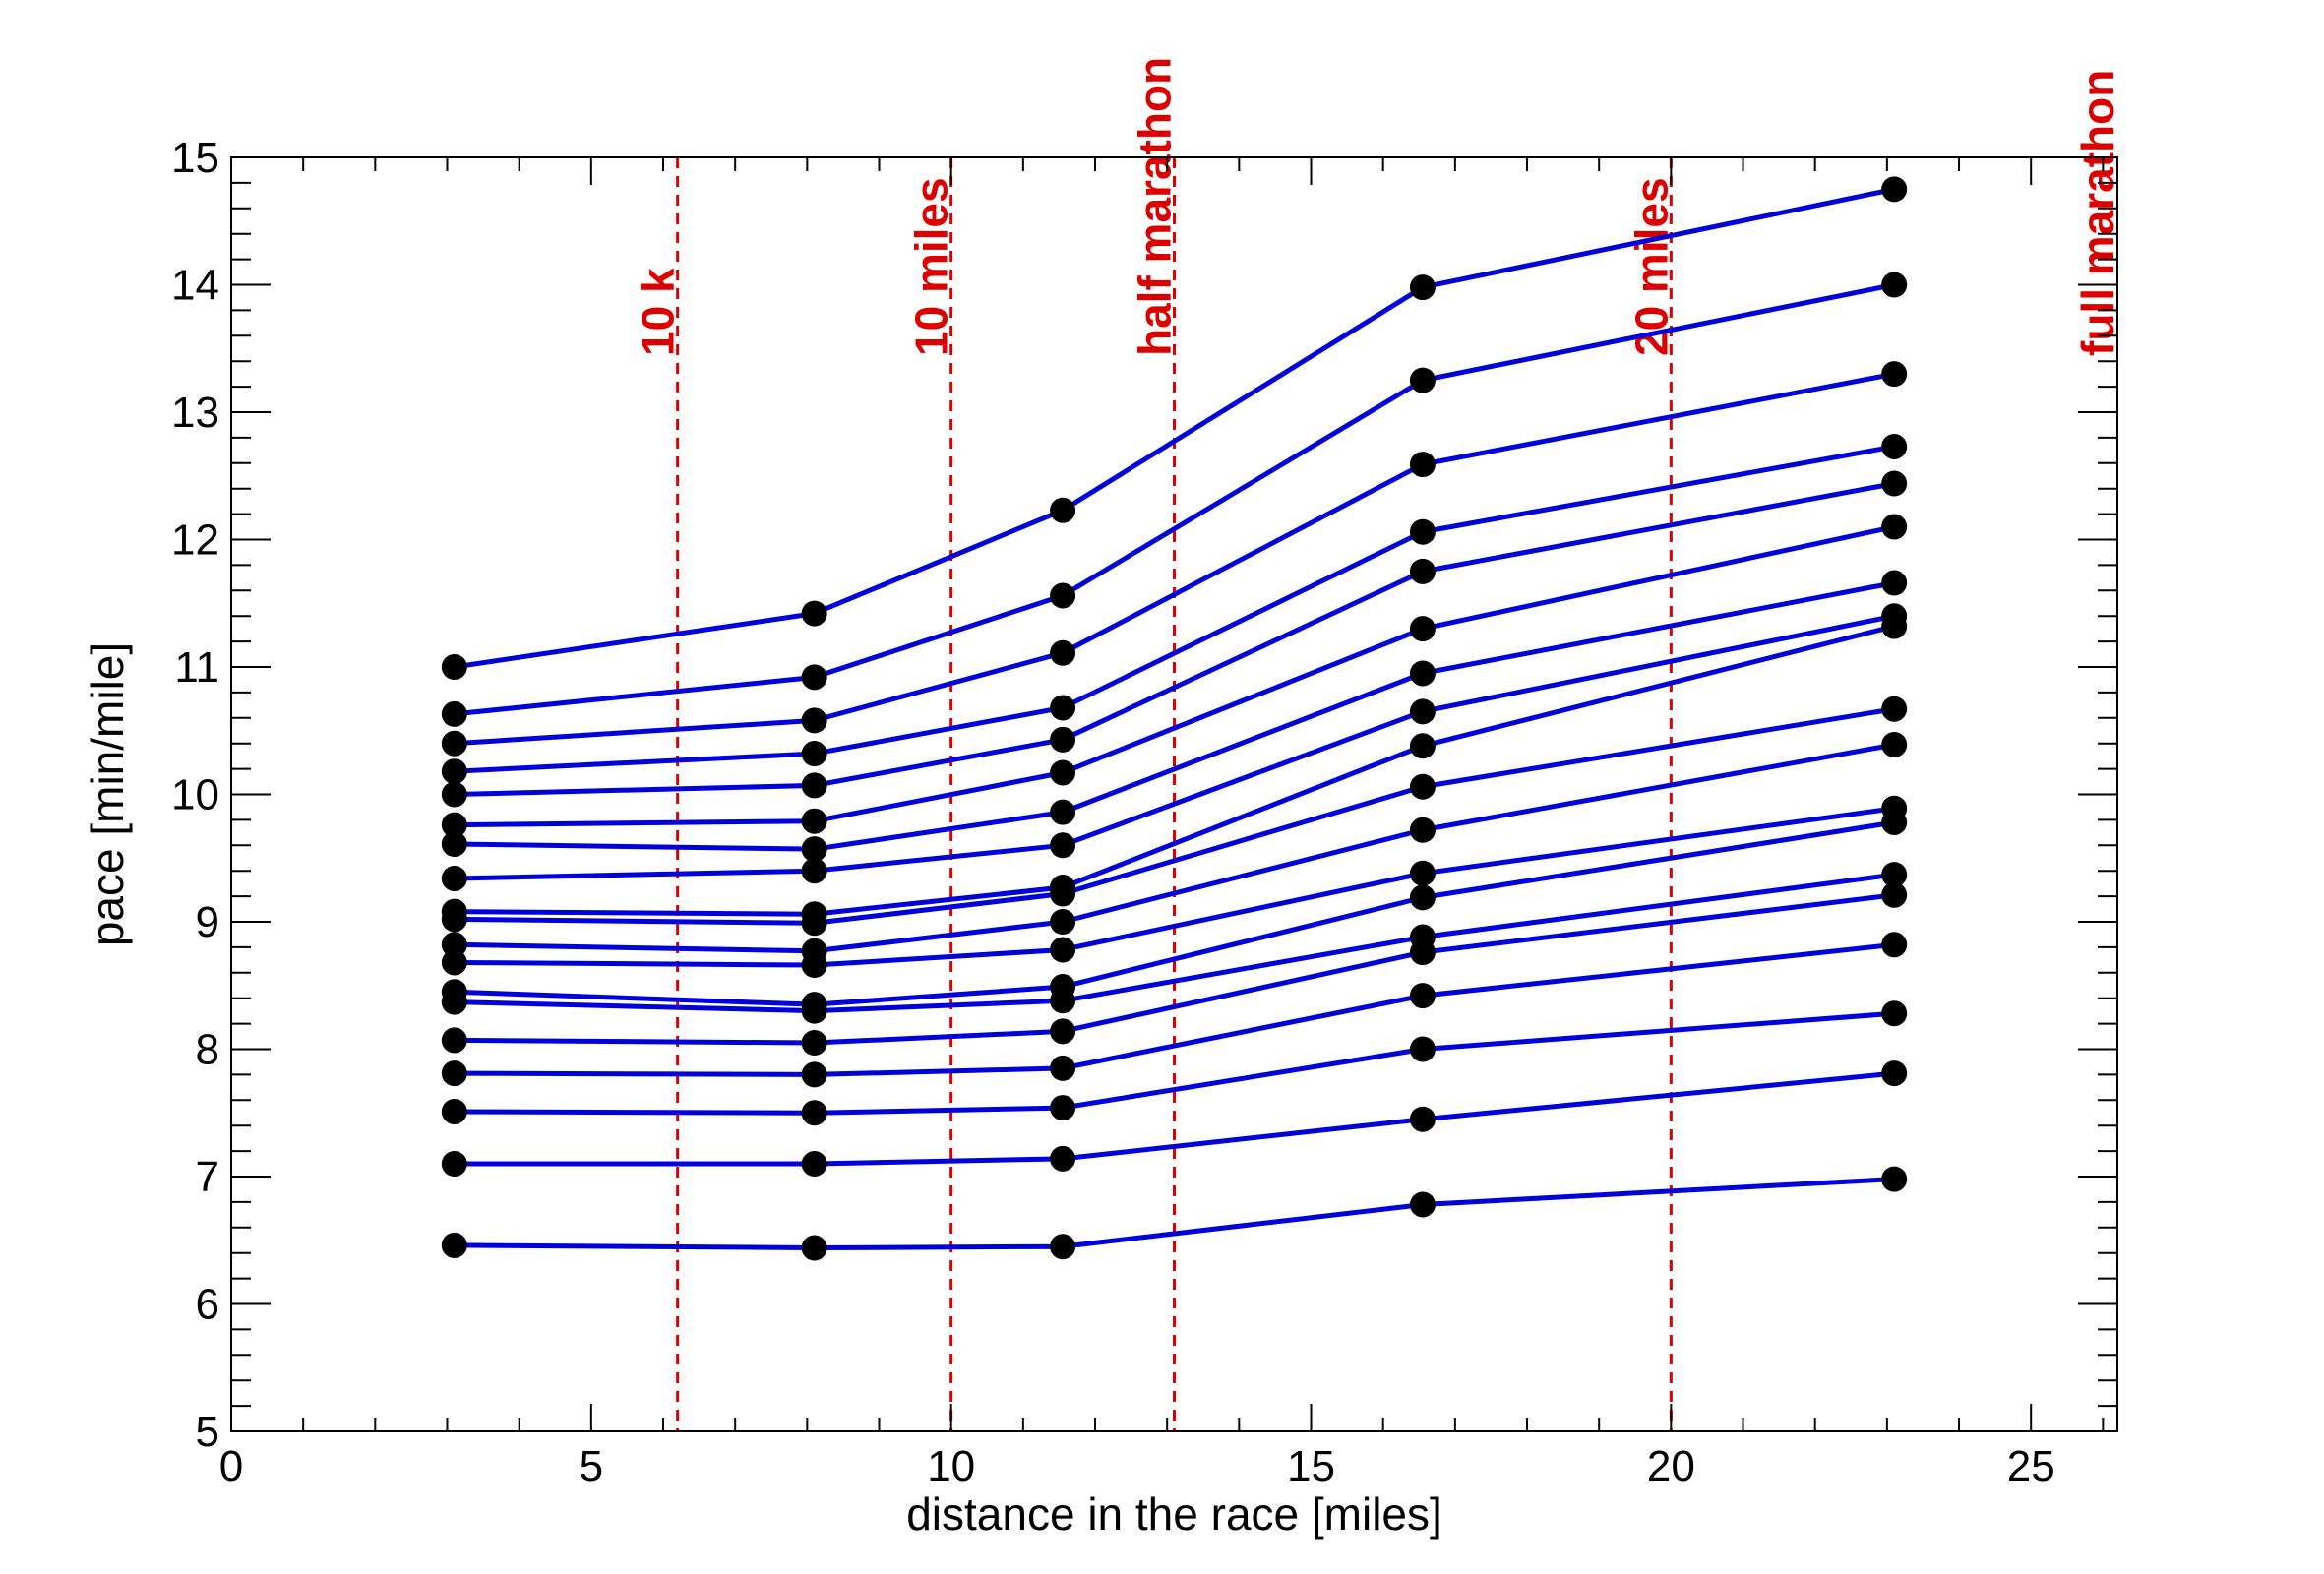 The width and height of the screenshot is (2324, 1574). I want to click on y-tick-label: 7, so click(207, 1177).